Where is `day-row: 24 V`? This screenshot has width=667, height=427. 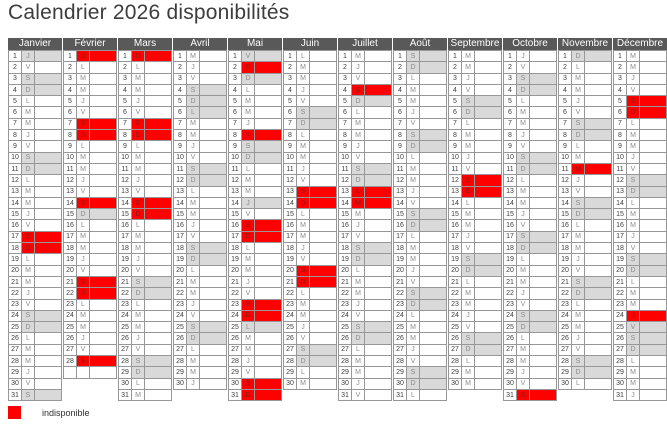
day-row: 24 V is located at coordinates (365, 316).